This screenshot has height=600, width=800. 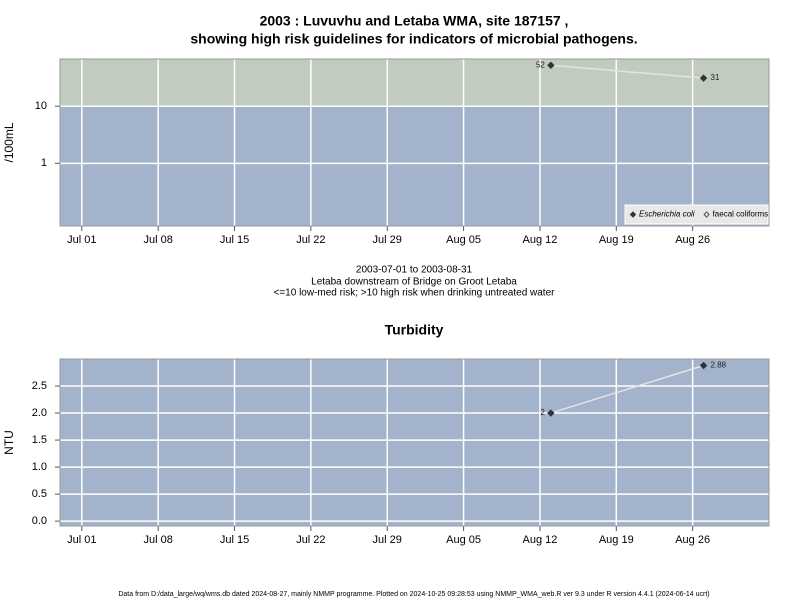 I want to click on value-label: 52, so click(x=540, y=64).